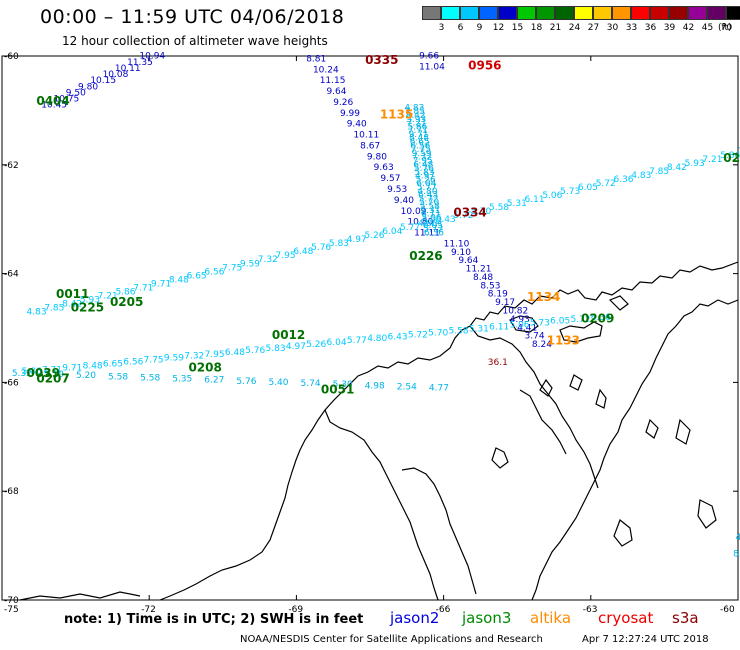 This screenshot has width=740, height=650. Describe the element at coordinates (161, 284) in the screenshot. I see `swath-value: 9.71` at that location.